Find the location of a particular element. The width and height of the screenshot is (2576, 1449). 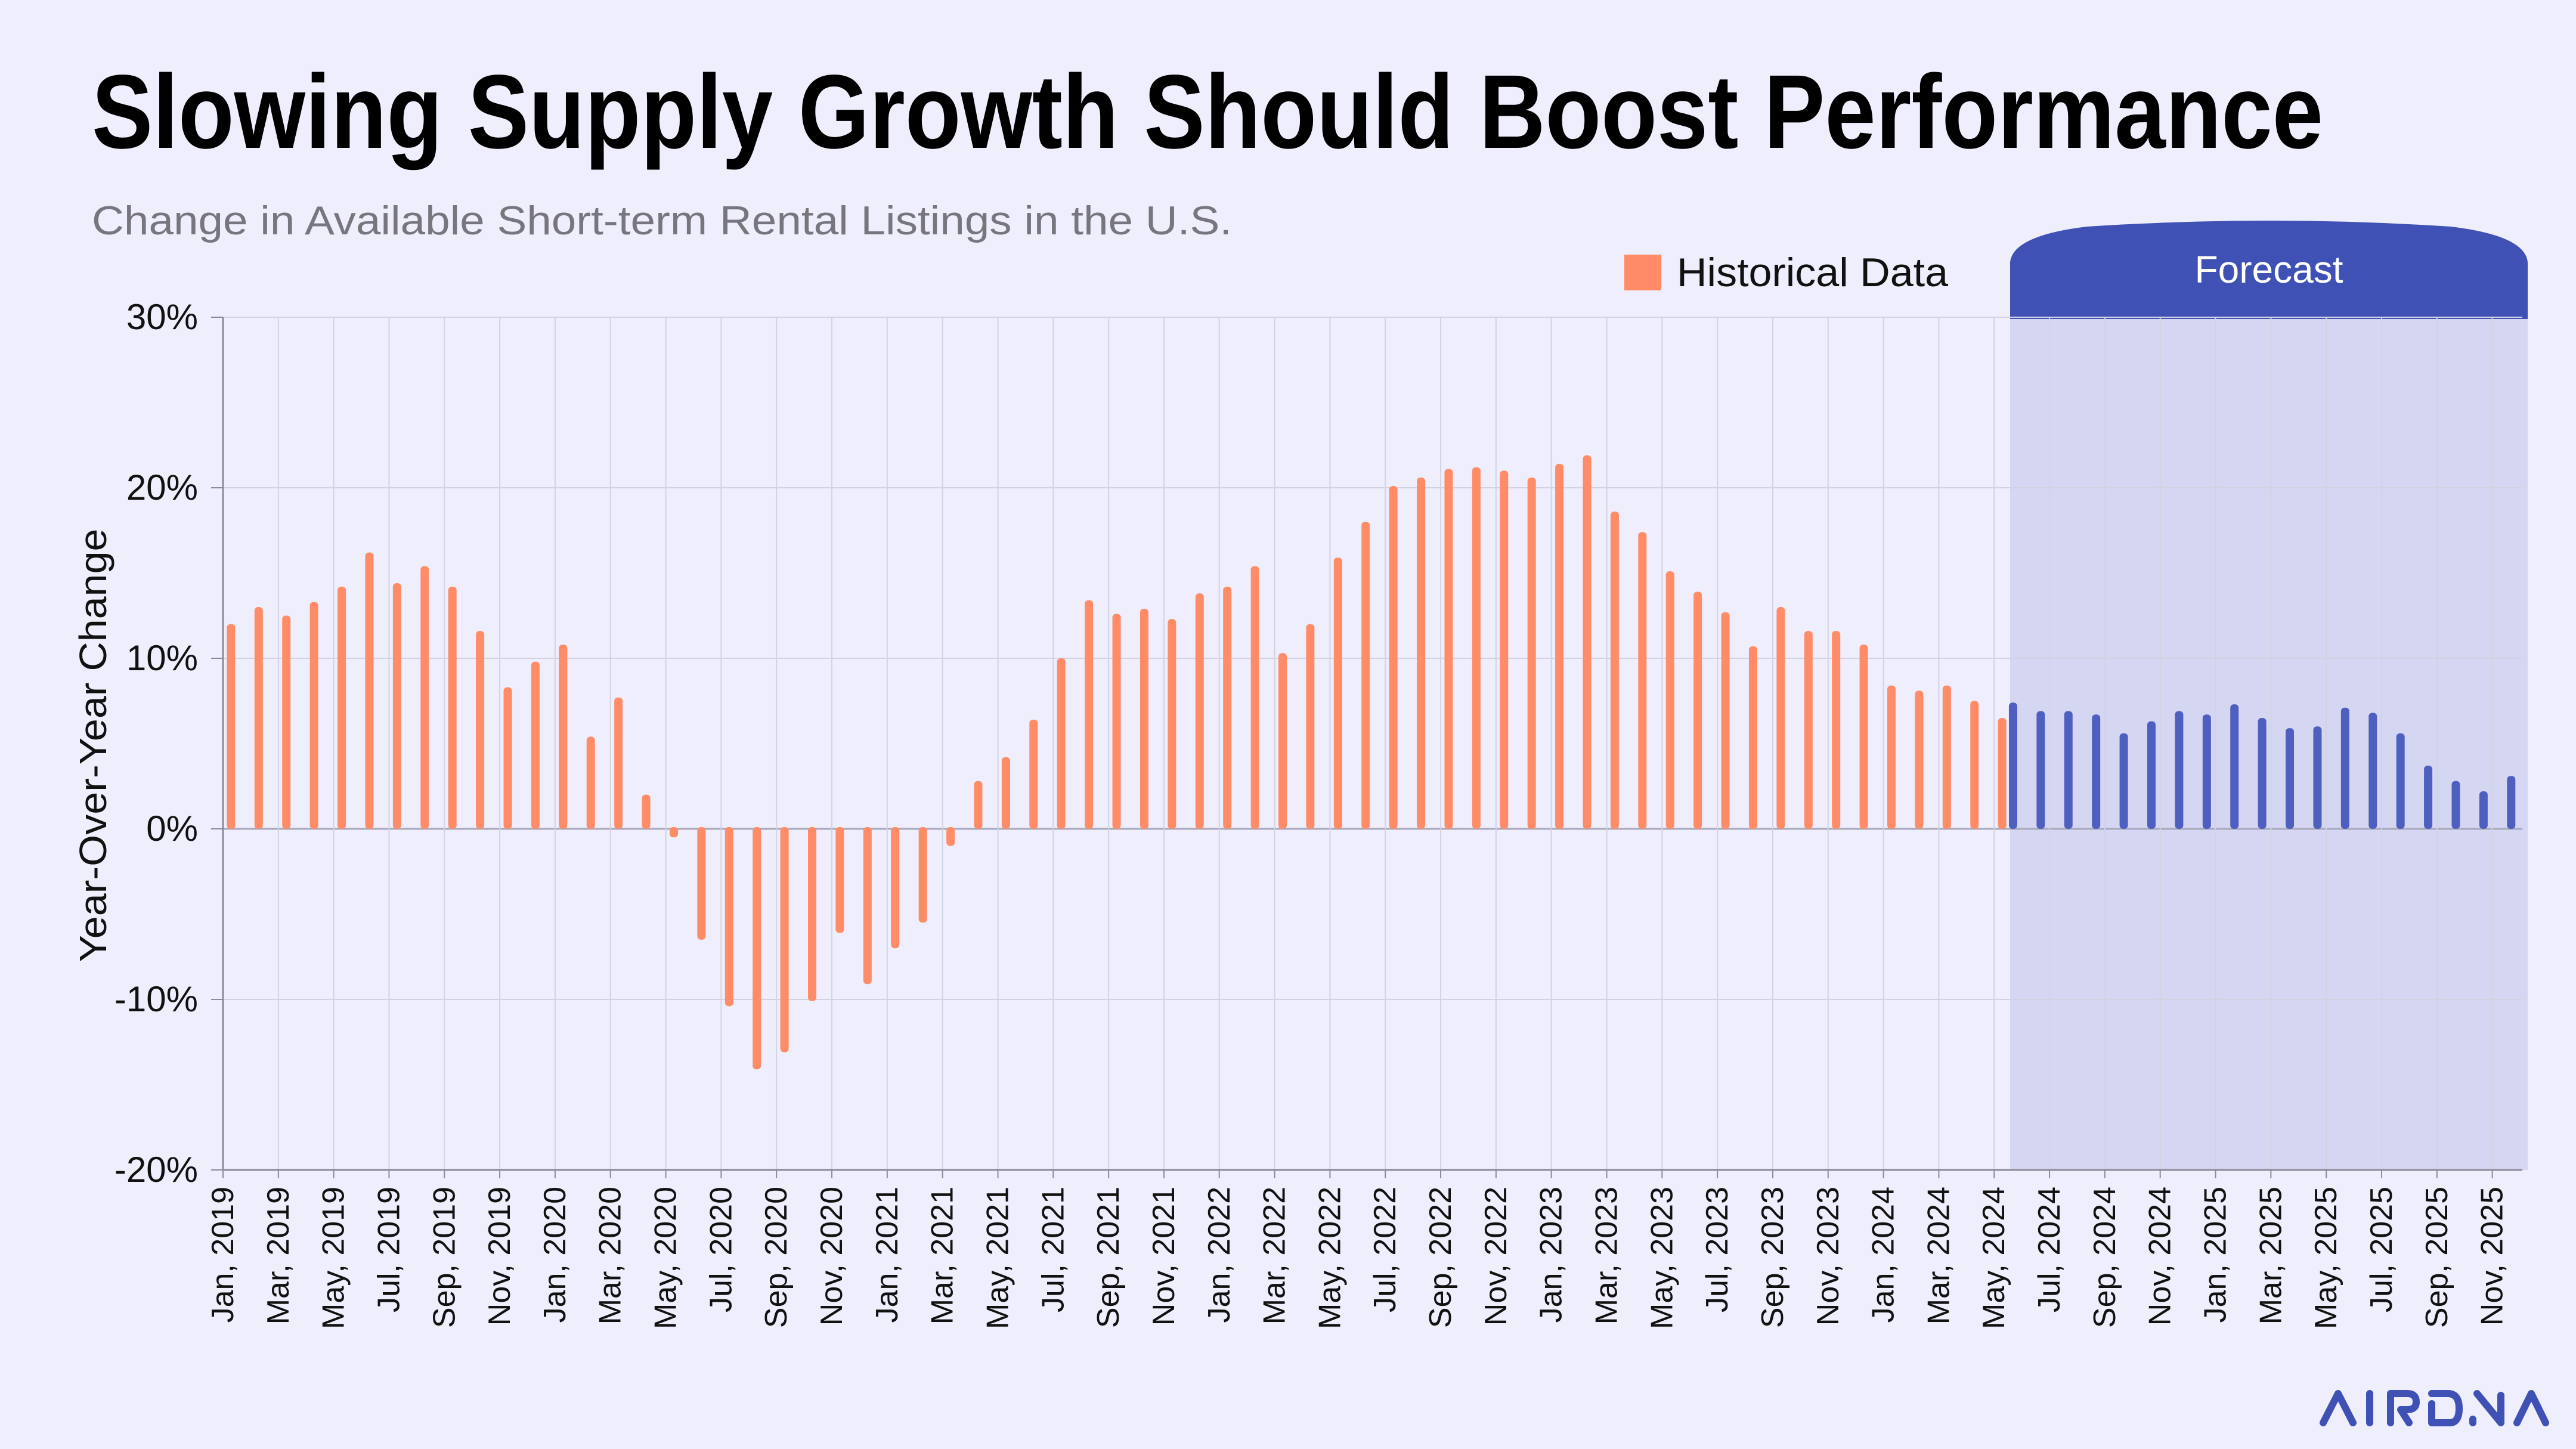

x-tick-label: May, 2019 is located at coordinates (334, 1258).